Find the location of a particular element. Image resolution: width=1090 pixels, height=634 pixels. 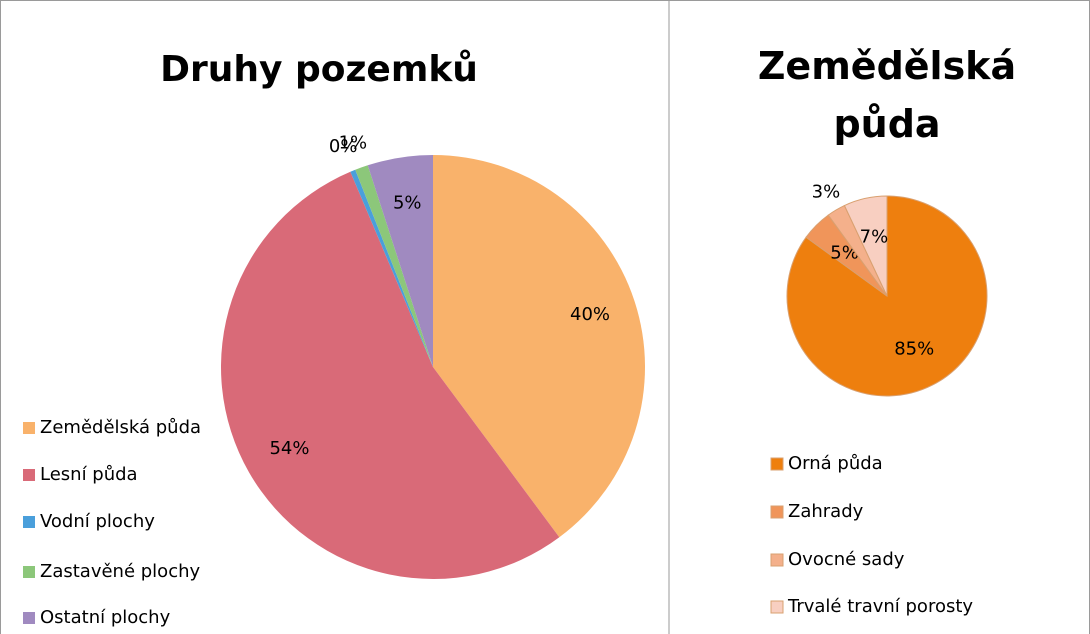

chart-title: Druhy pozemků is located at coordinates (319, 69).